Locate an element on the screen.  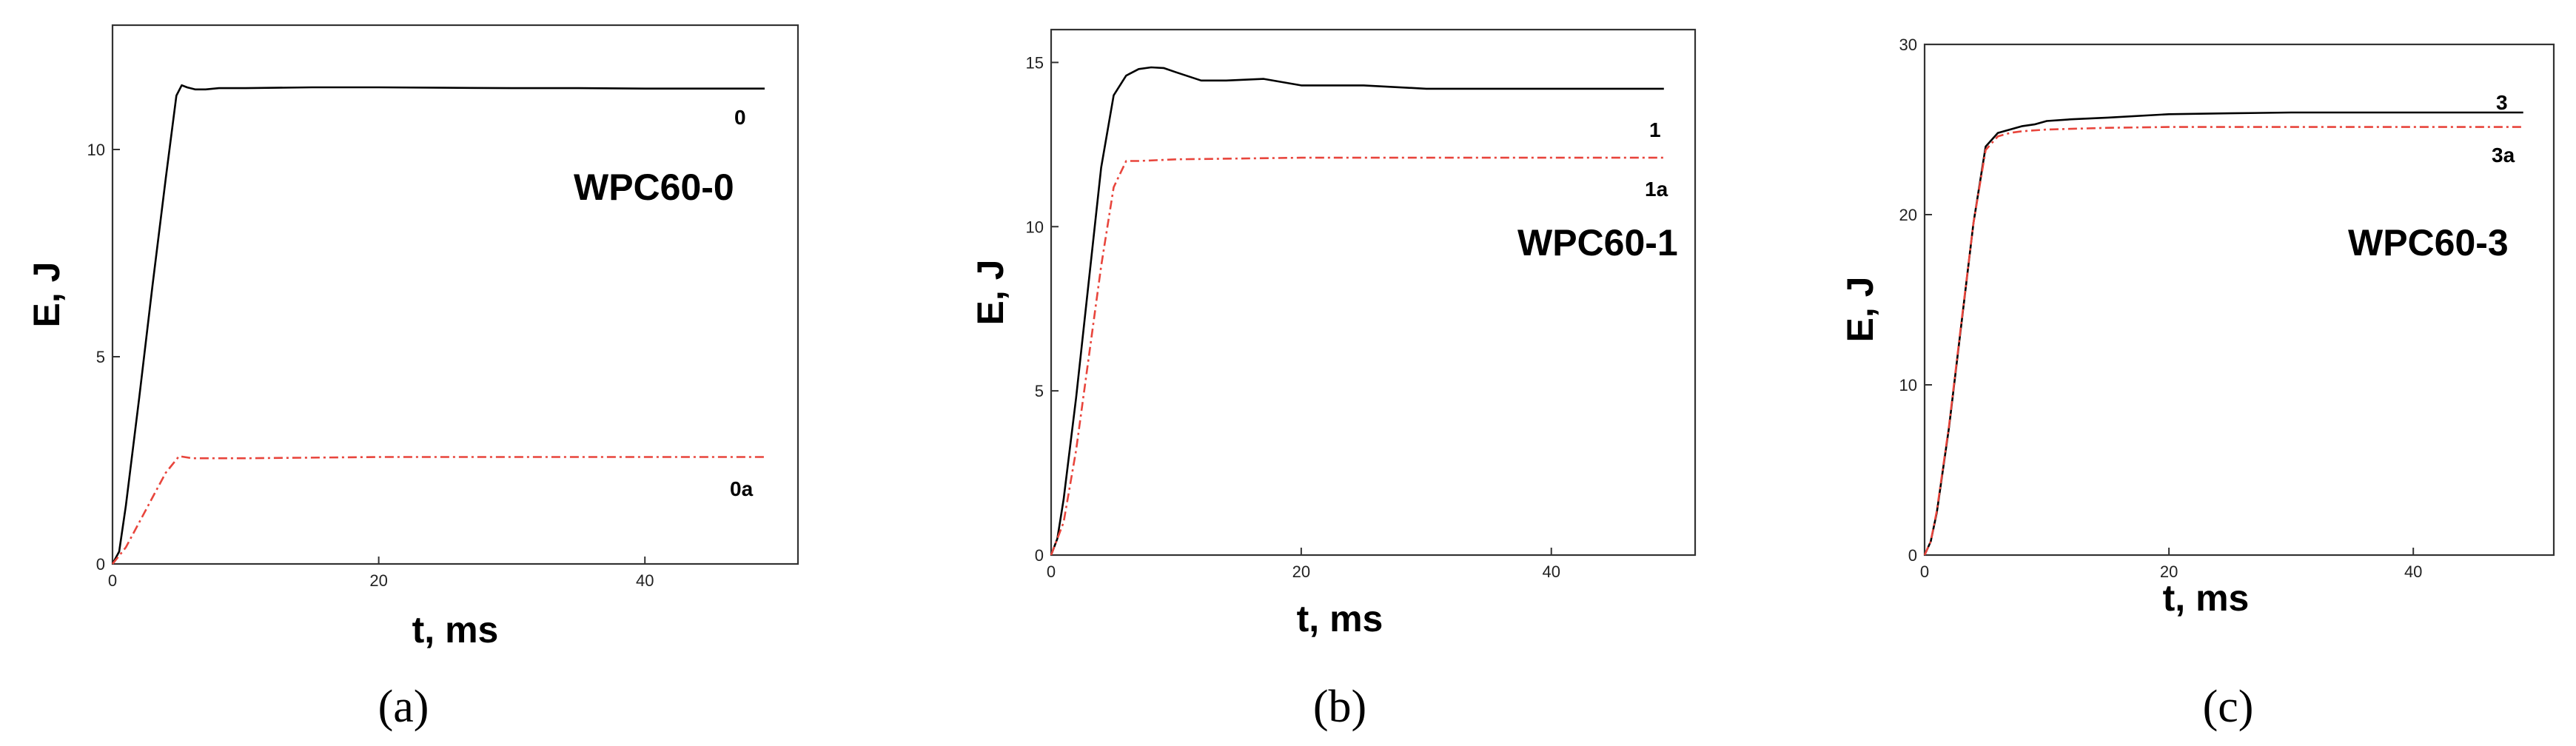
series-label-0a: 0a is located at coordinates (742, 488).